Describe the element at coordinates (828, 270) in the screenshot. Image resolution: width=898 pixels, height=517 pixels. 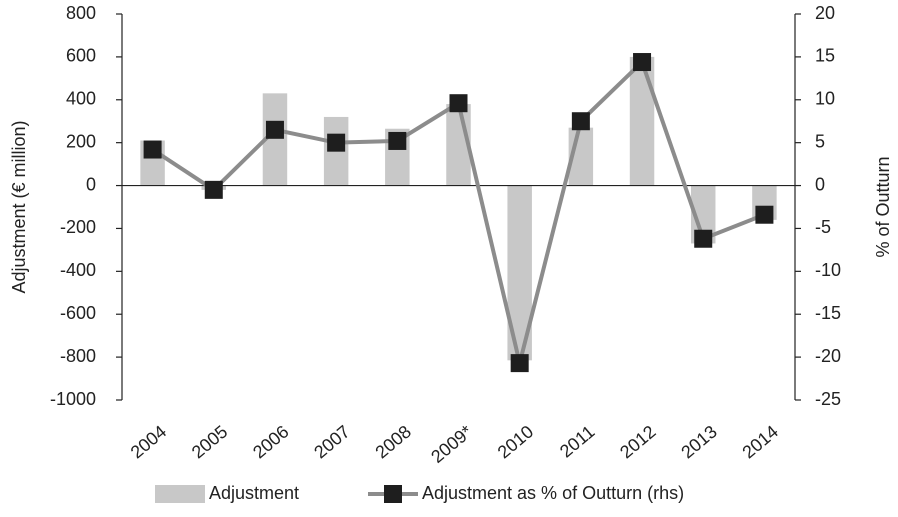
I see `y2-tick-label: -10` at that location.